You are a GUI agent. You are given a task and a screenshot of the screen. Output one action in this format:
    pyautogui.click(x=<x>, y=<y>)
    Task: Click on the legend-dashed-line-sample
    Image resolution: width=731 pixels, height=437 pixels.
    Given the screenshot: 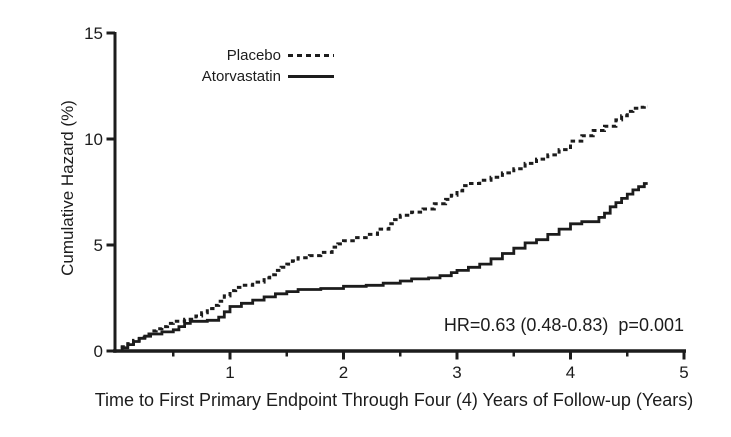 What is the action you would take?
    pyautogui.click(x=311, y=55)
    